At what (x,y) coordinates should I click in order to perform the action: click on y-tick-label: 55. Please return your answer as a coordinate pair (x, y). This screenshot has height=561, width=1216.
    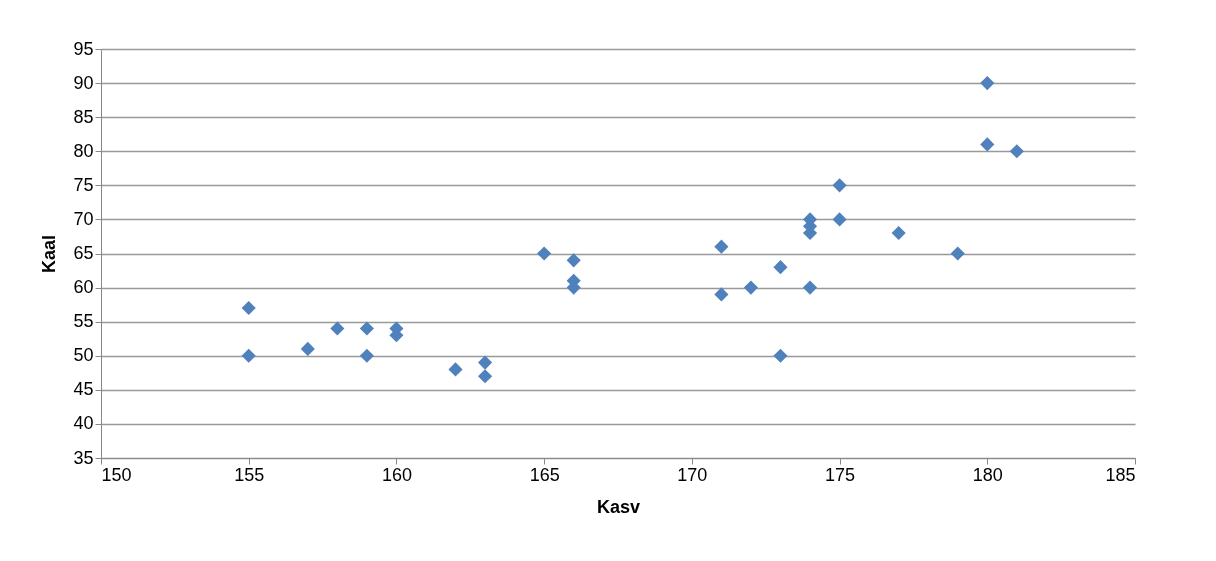
    Looking at the image, I should click on (83, 321).